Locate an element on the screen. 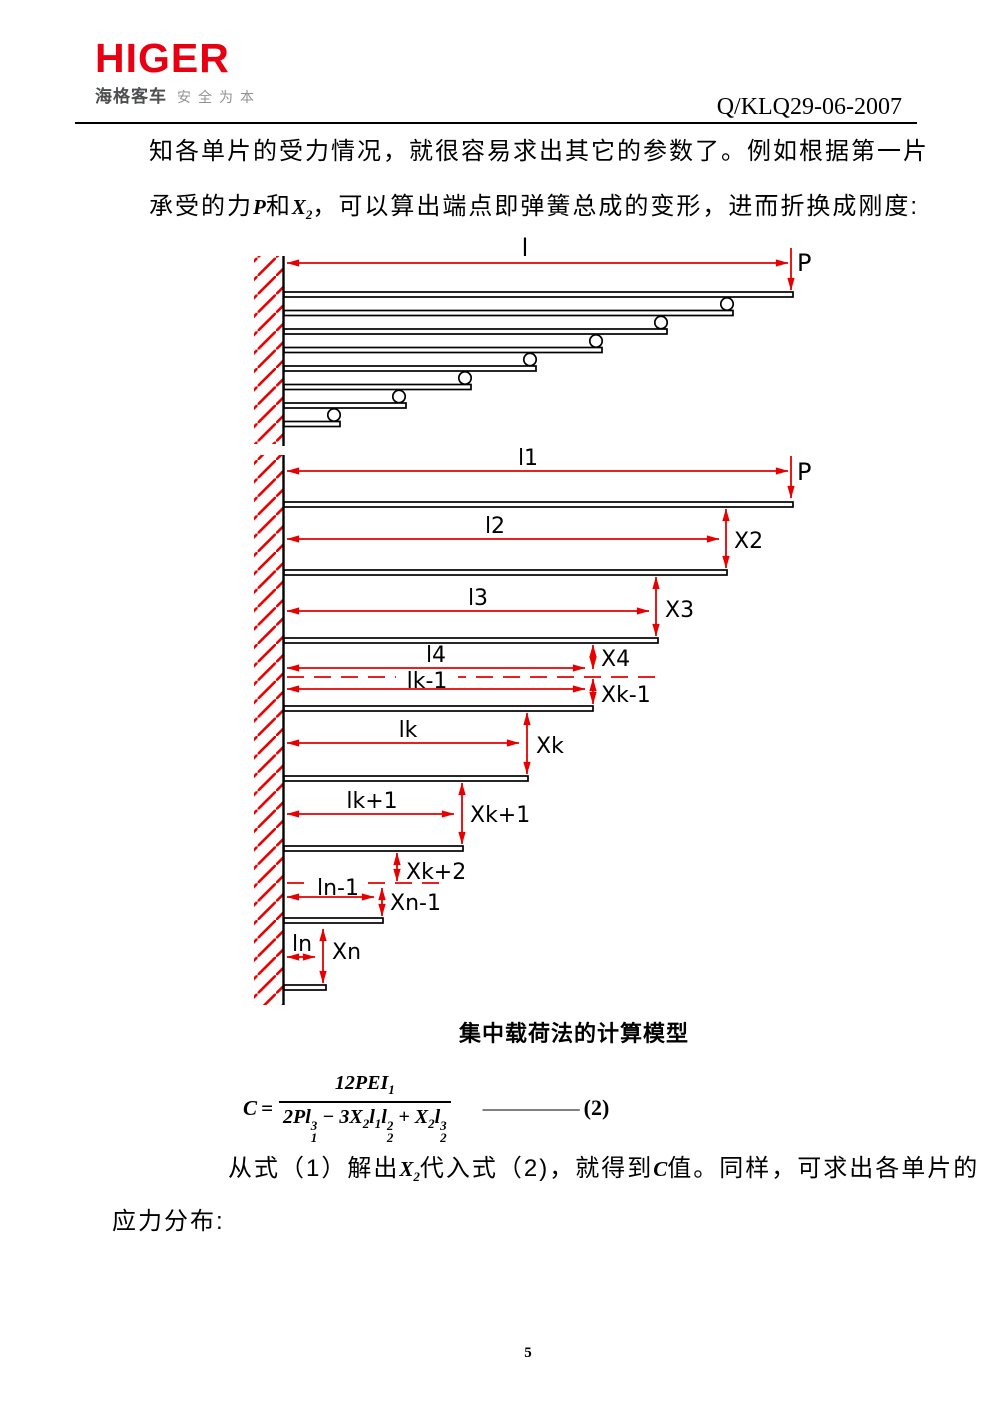 The height and width of the screenshot is (1403, 992). dim-label-lk: lk is located at coordinates (408, 730).